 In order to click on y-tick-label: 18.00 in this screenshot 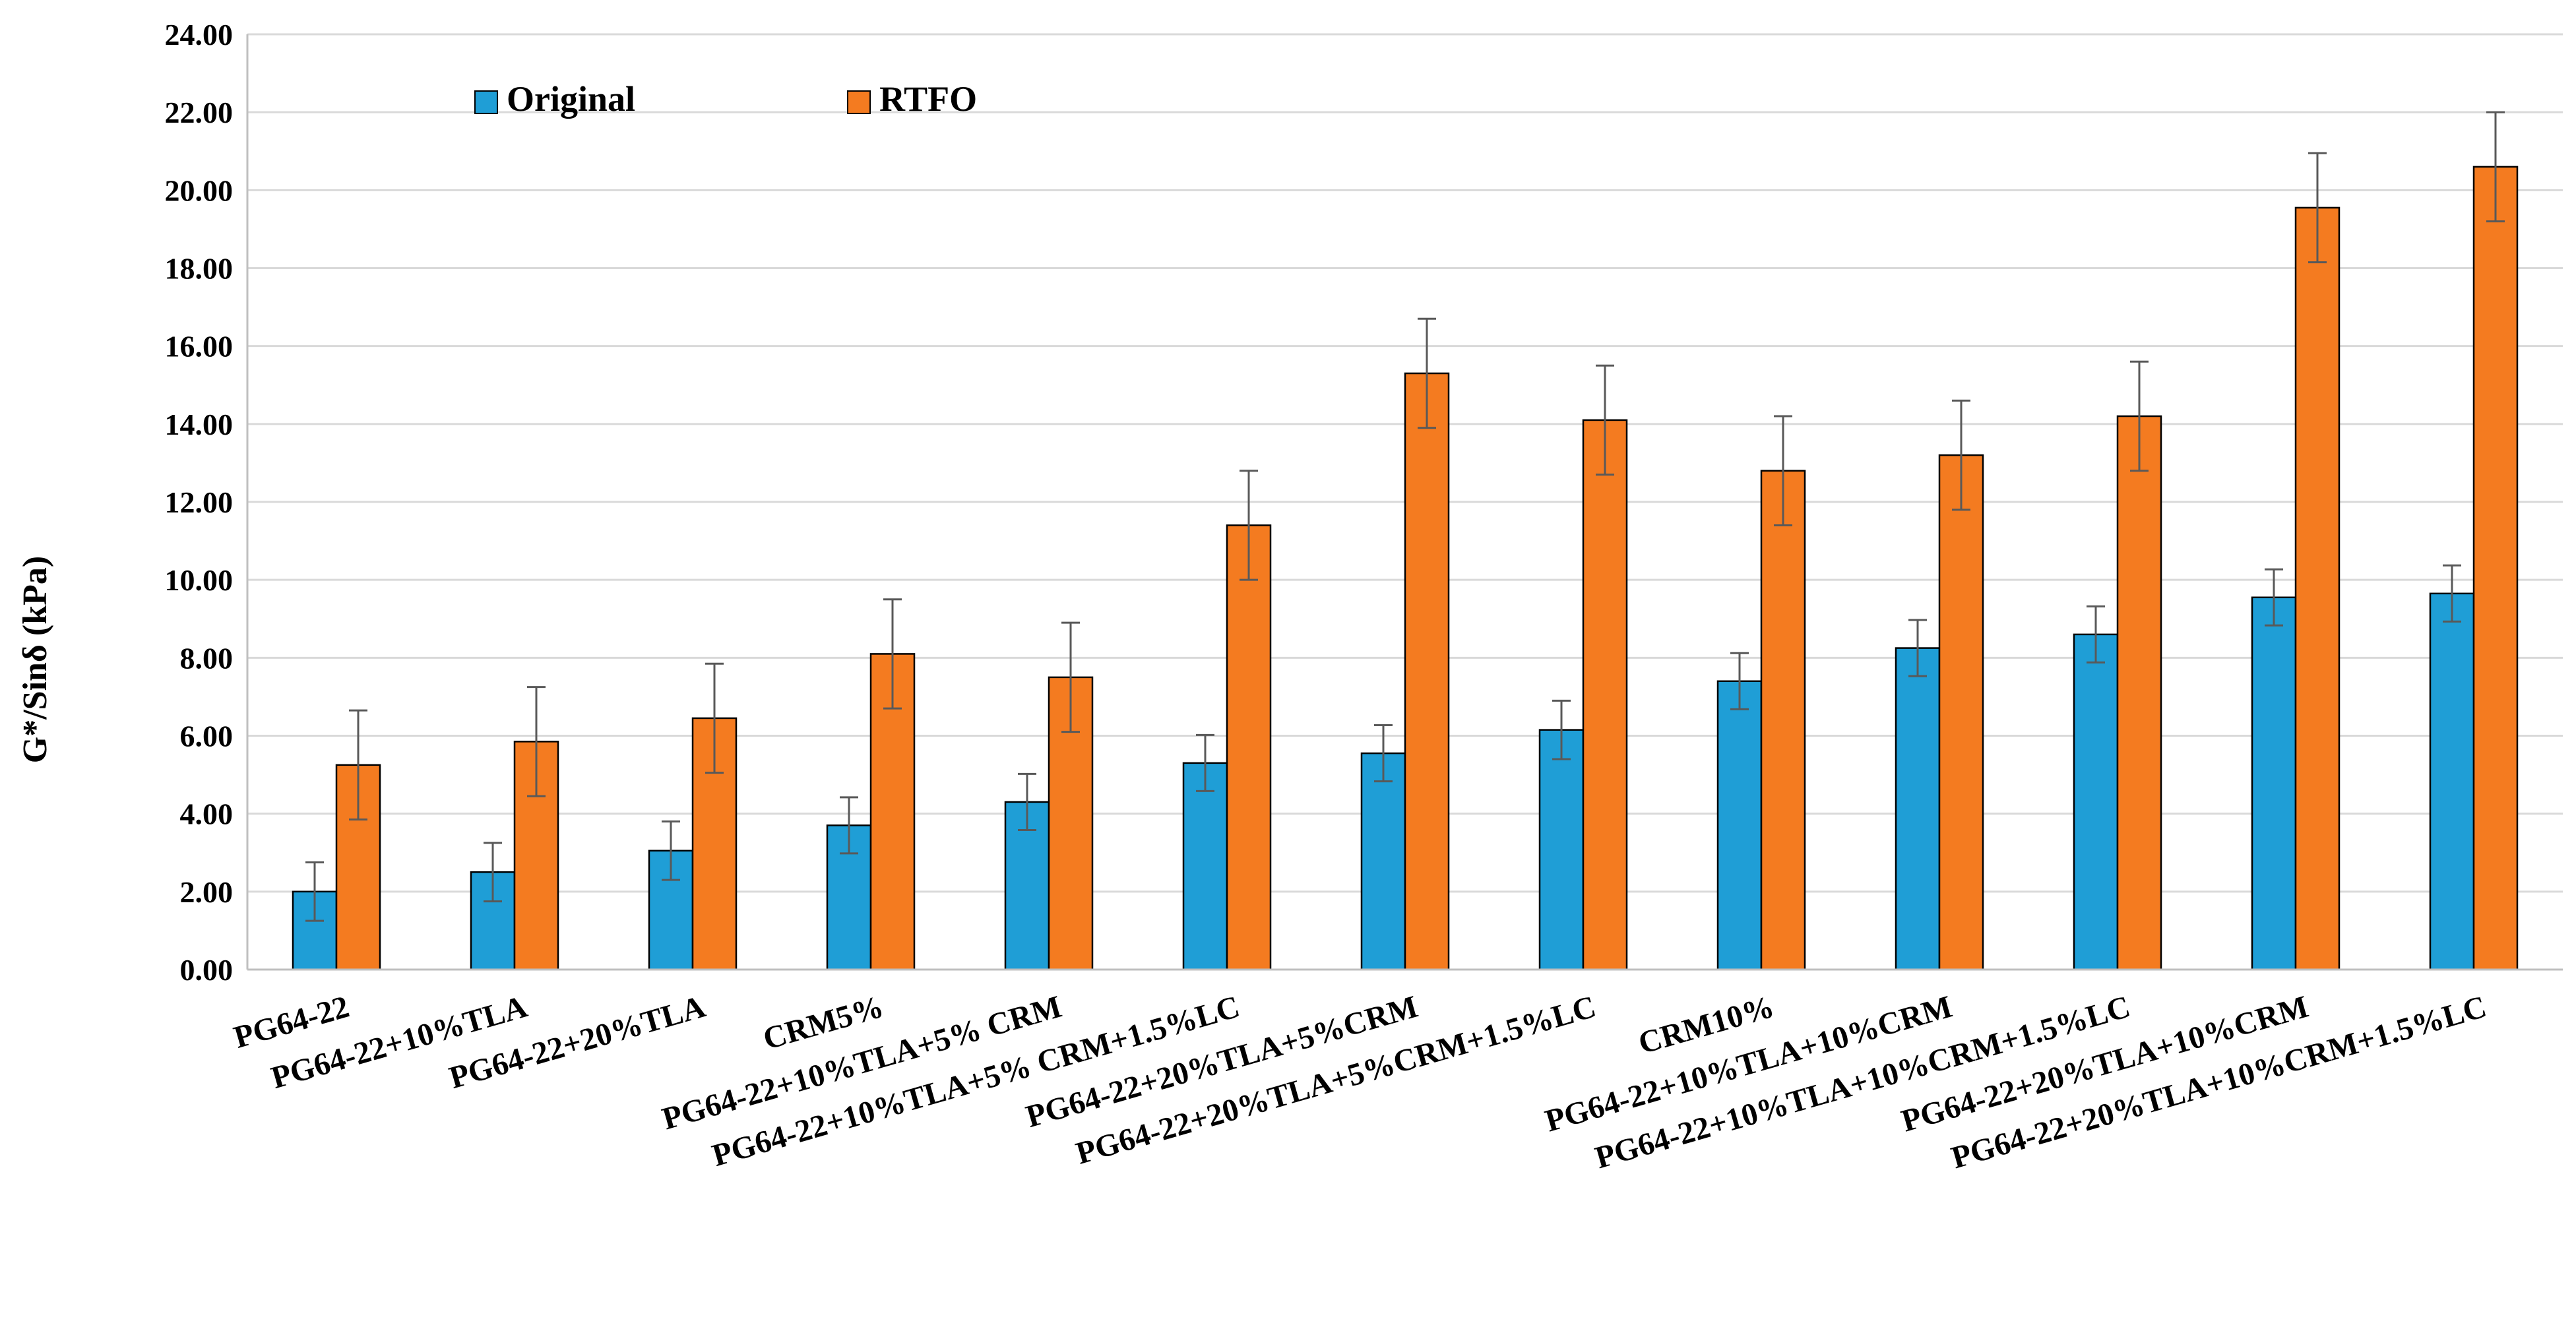, I will do `click(199, 269)`.